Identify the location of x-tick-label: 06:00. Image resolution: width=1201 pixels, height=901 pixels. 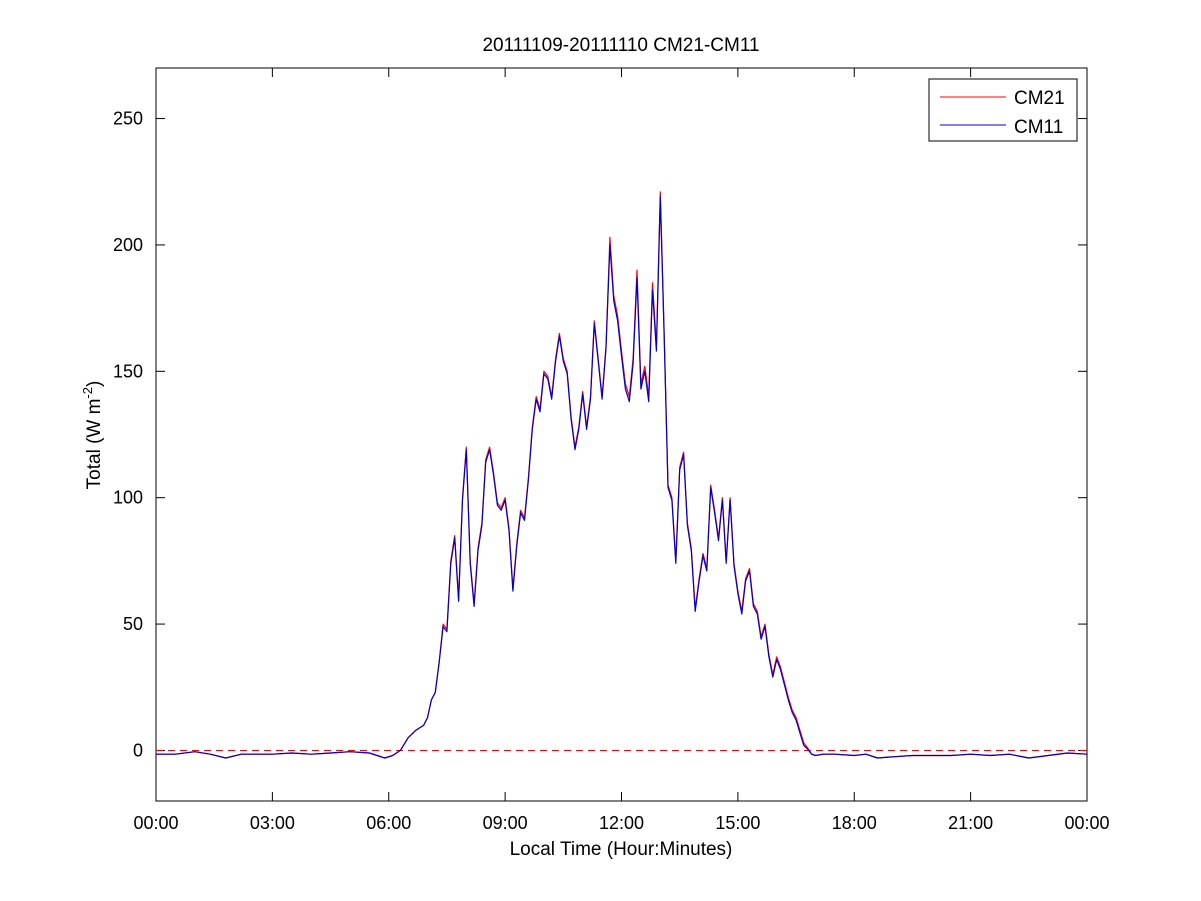
(388, 823).